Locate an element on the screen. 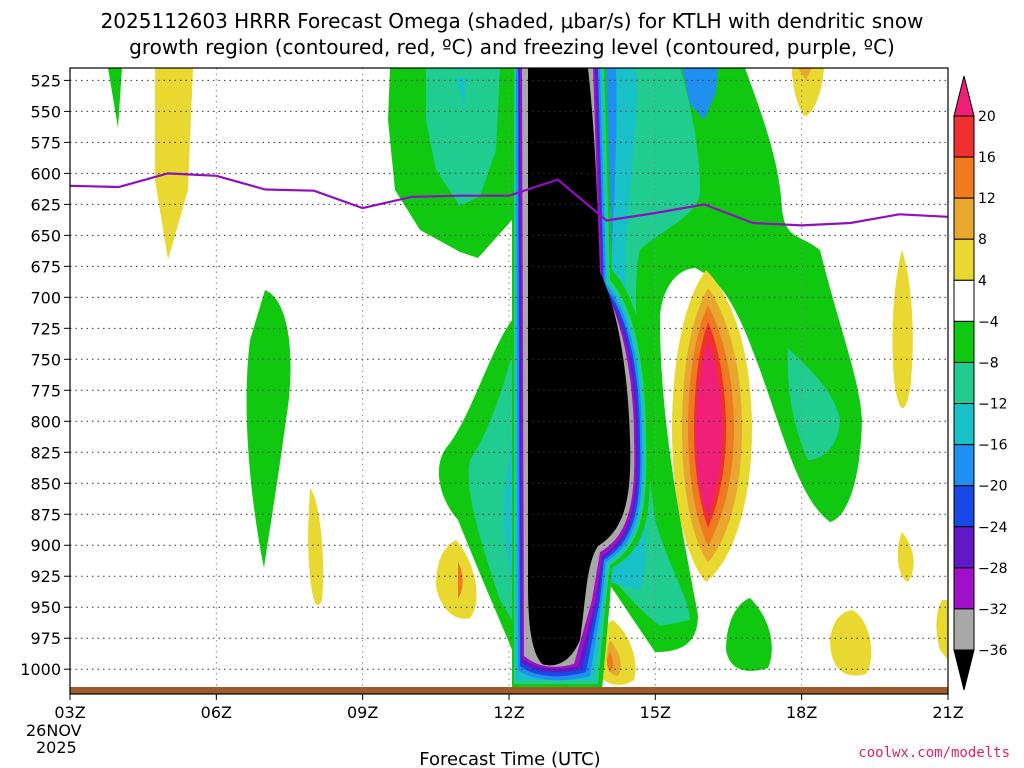  colorbar-label-1: 16 is located at coordinates (987, 158).